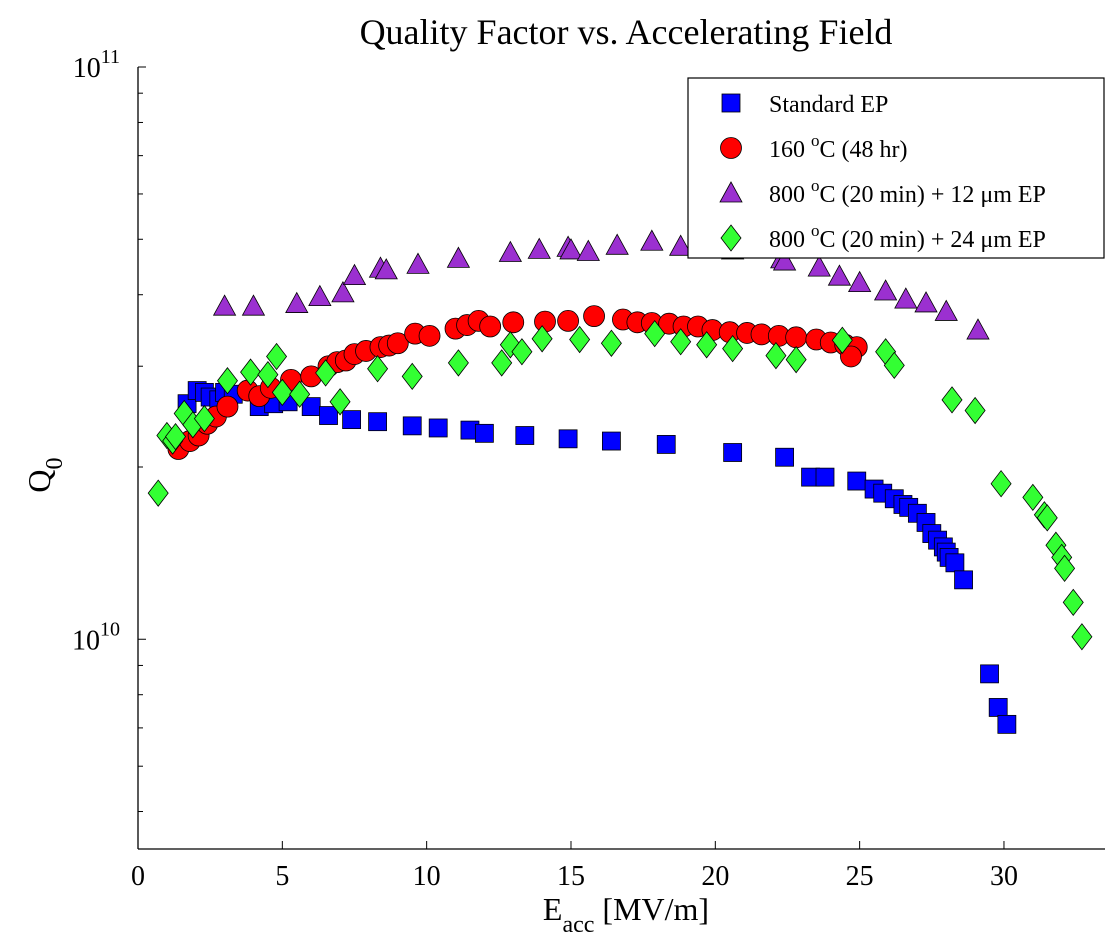 The width and height of the screenshot is (1105, 940). What do you see at coordinates (907, 192) in the screenshot?
I see `legend-label: 800 oC (20 min) + 12 μm EP` at bounding box center [907, 192].